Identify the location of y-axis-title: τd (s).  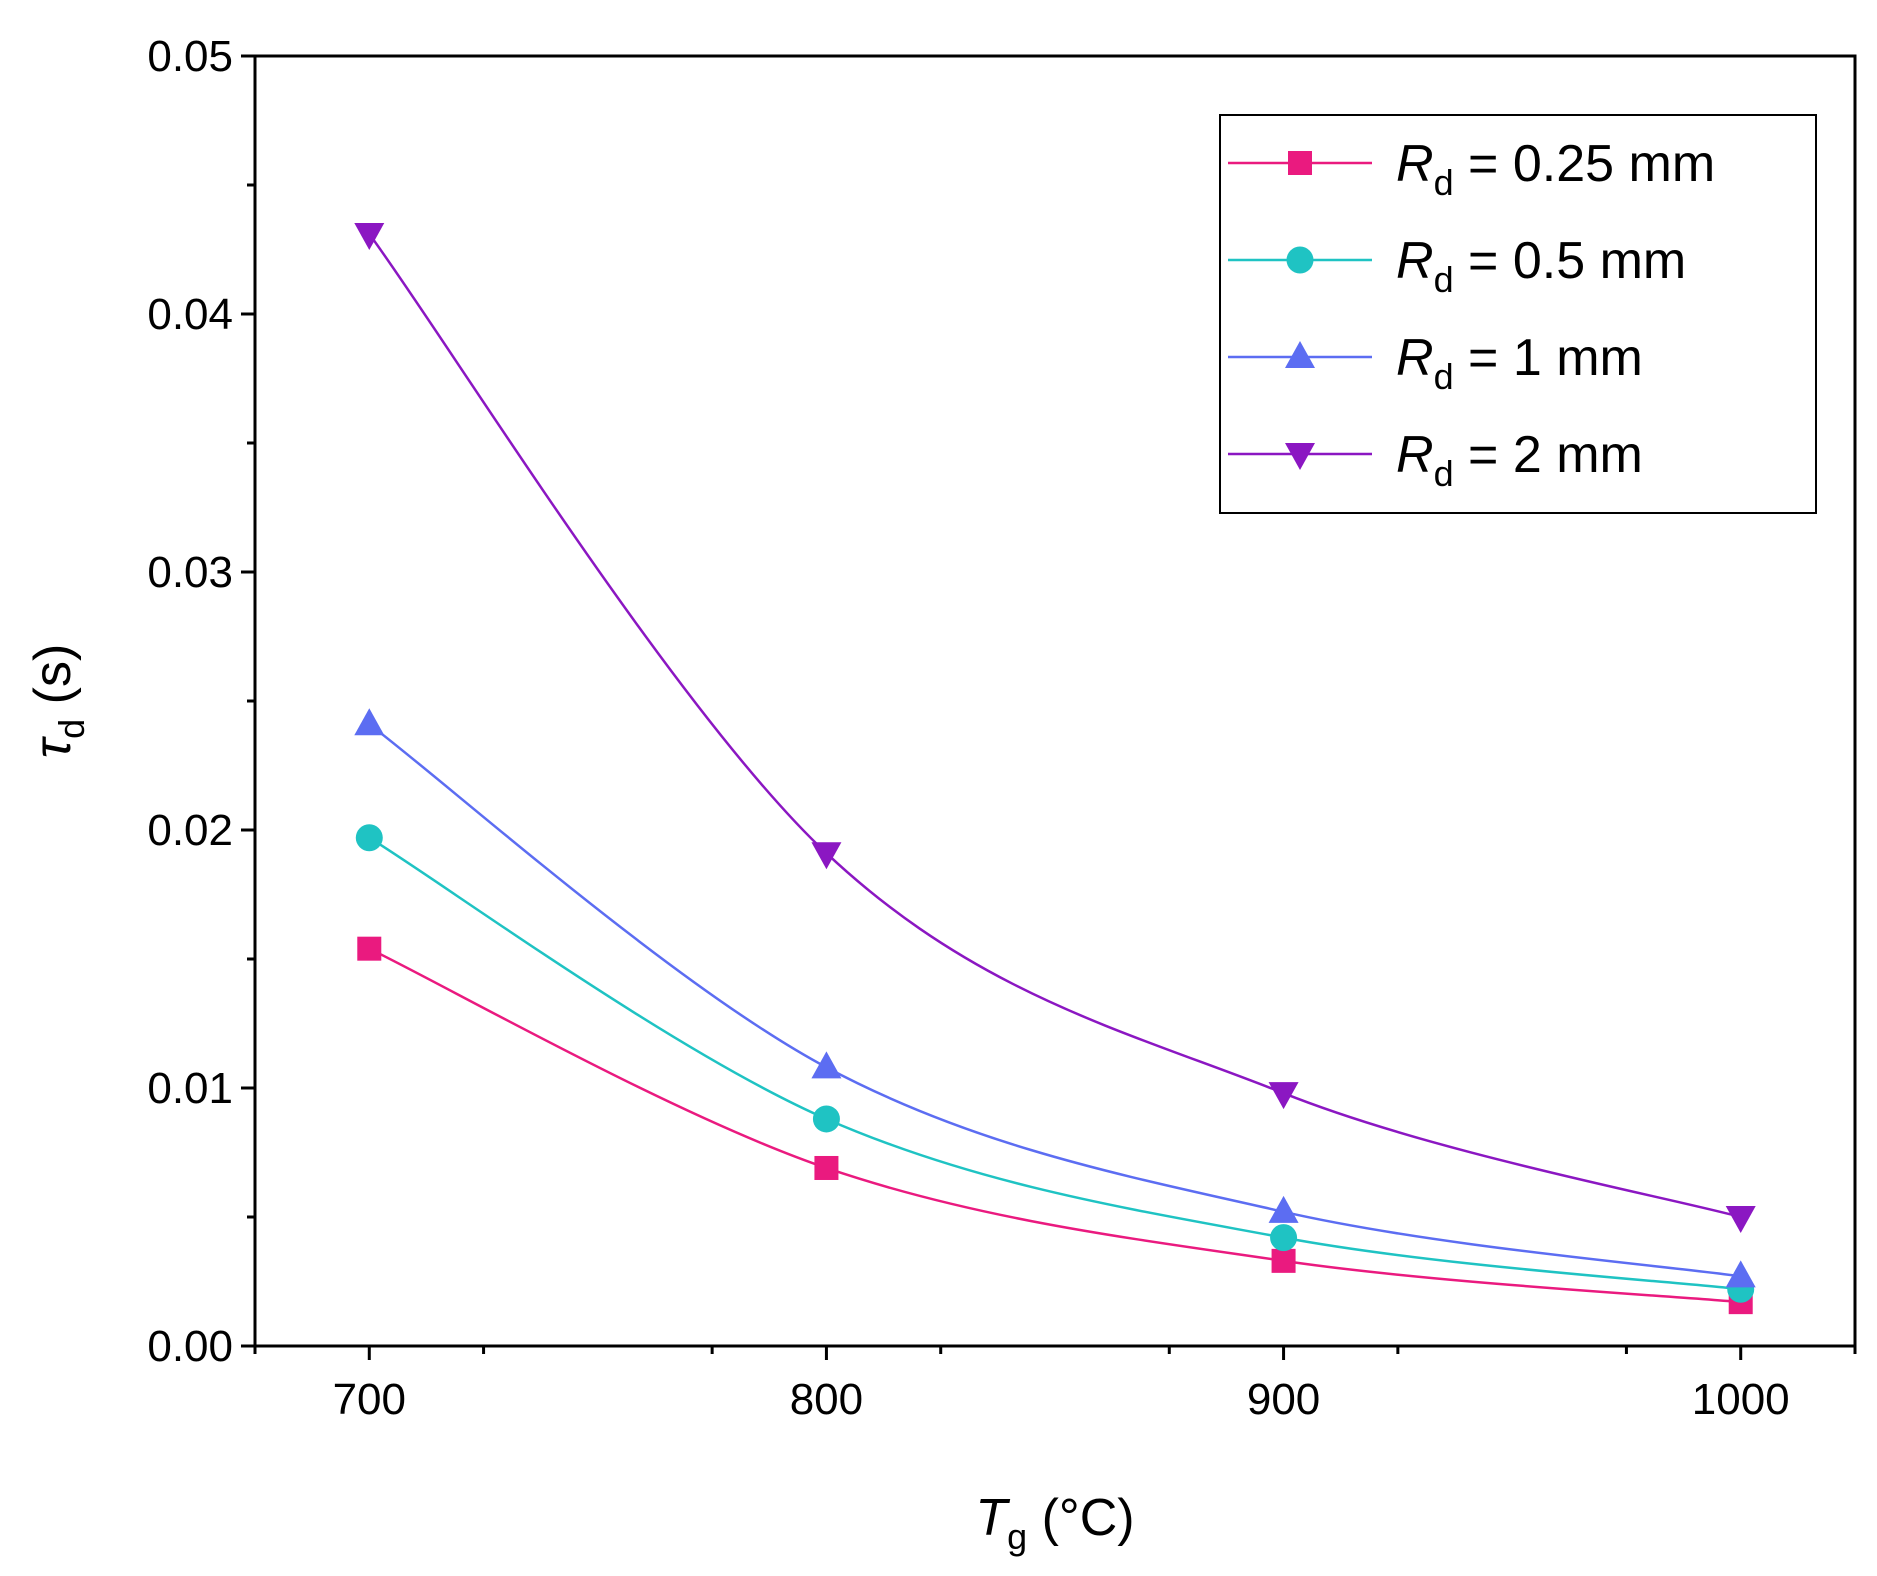
(58, 701).